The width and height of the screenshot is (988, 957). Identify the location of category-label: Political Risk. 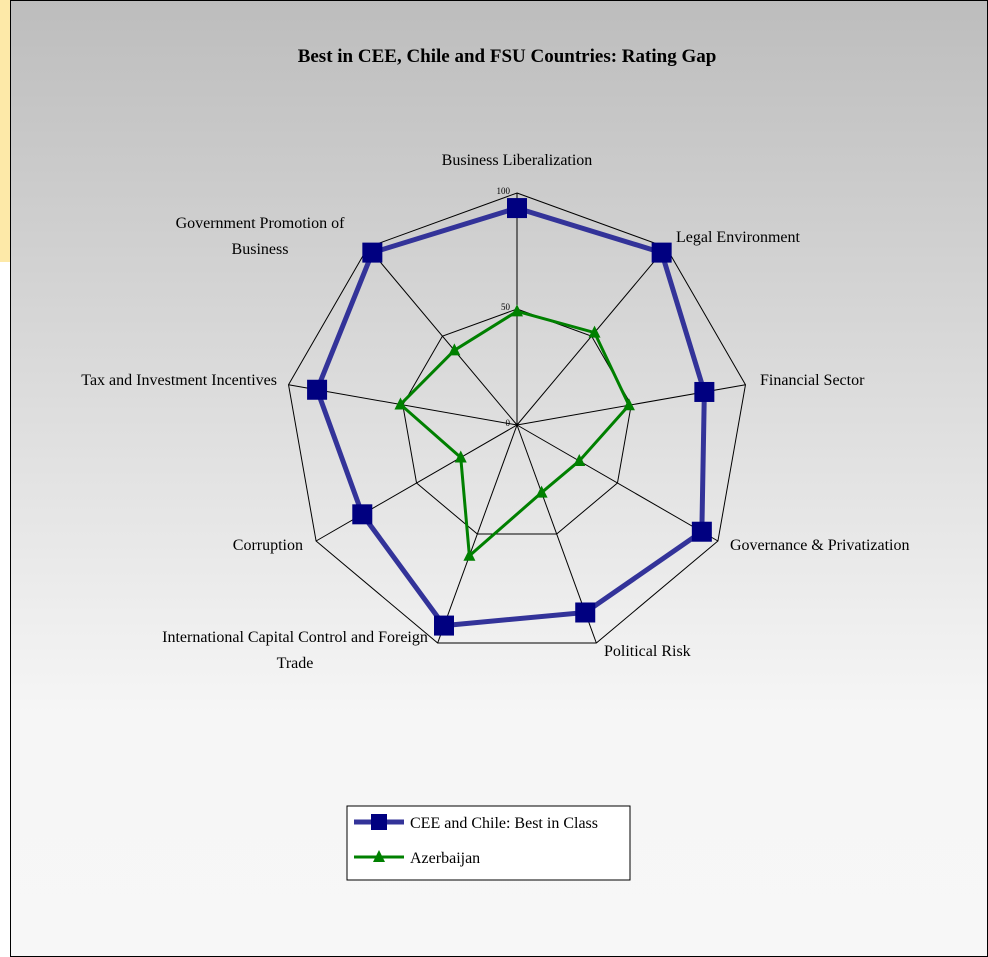
(647, 651).